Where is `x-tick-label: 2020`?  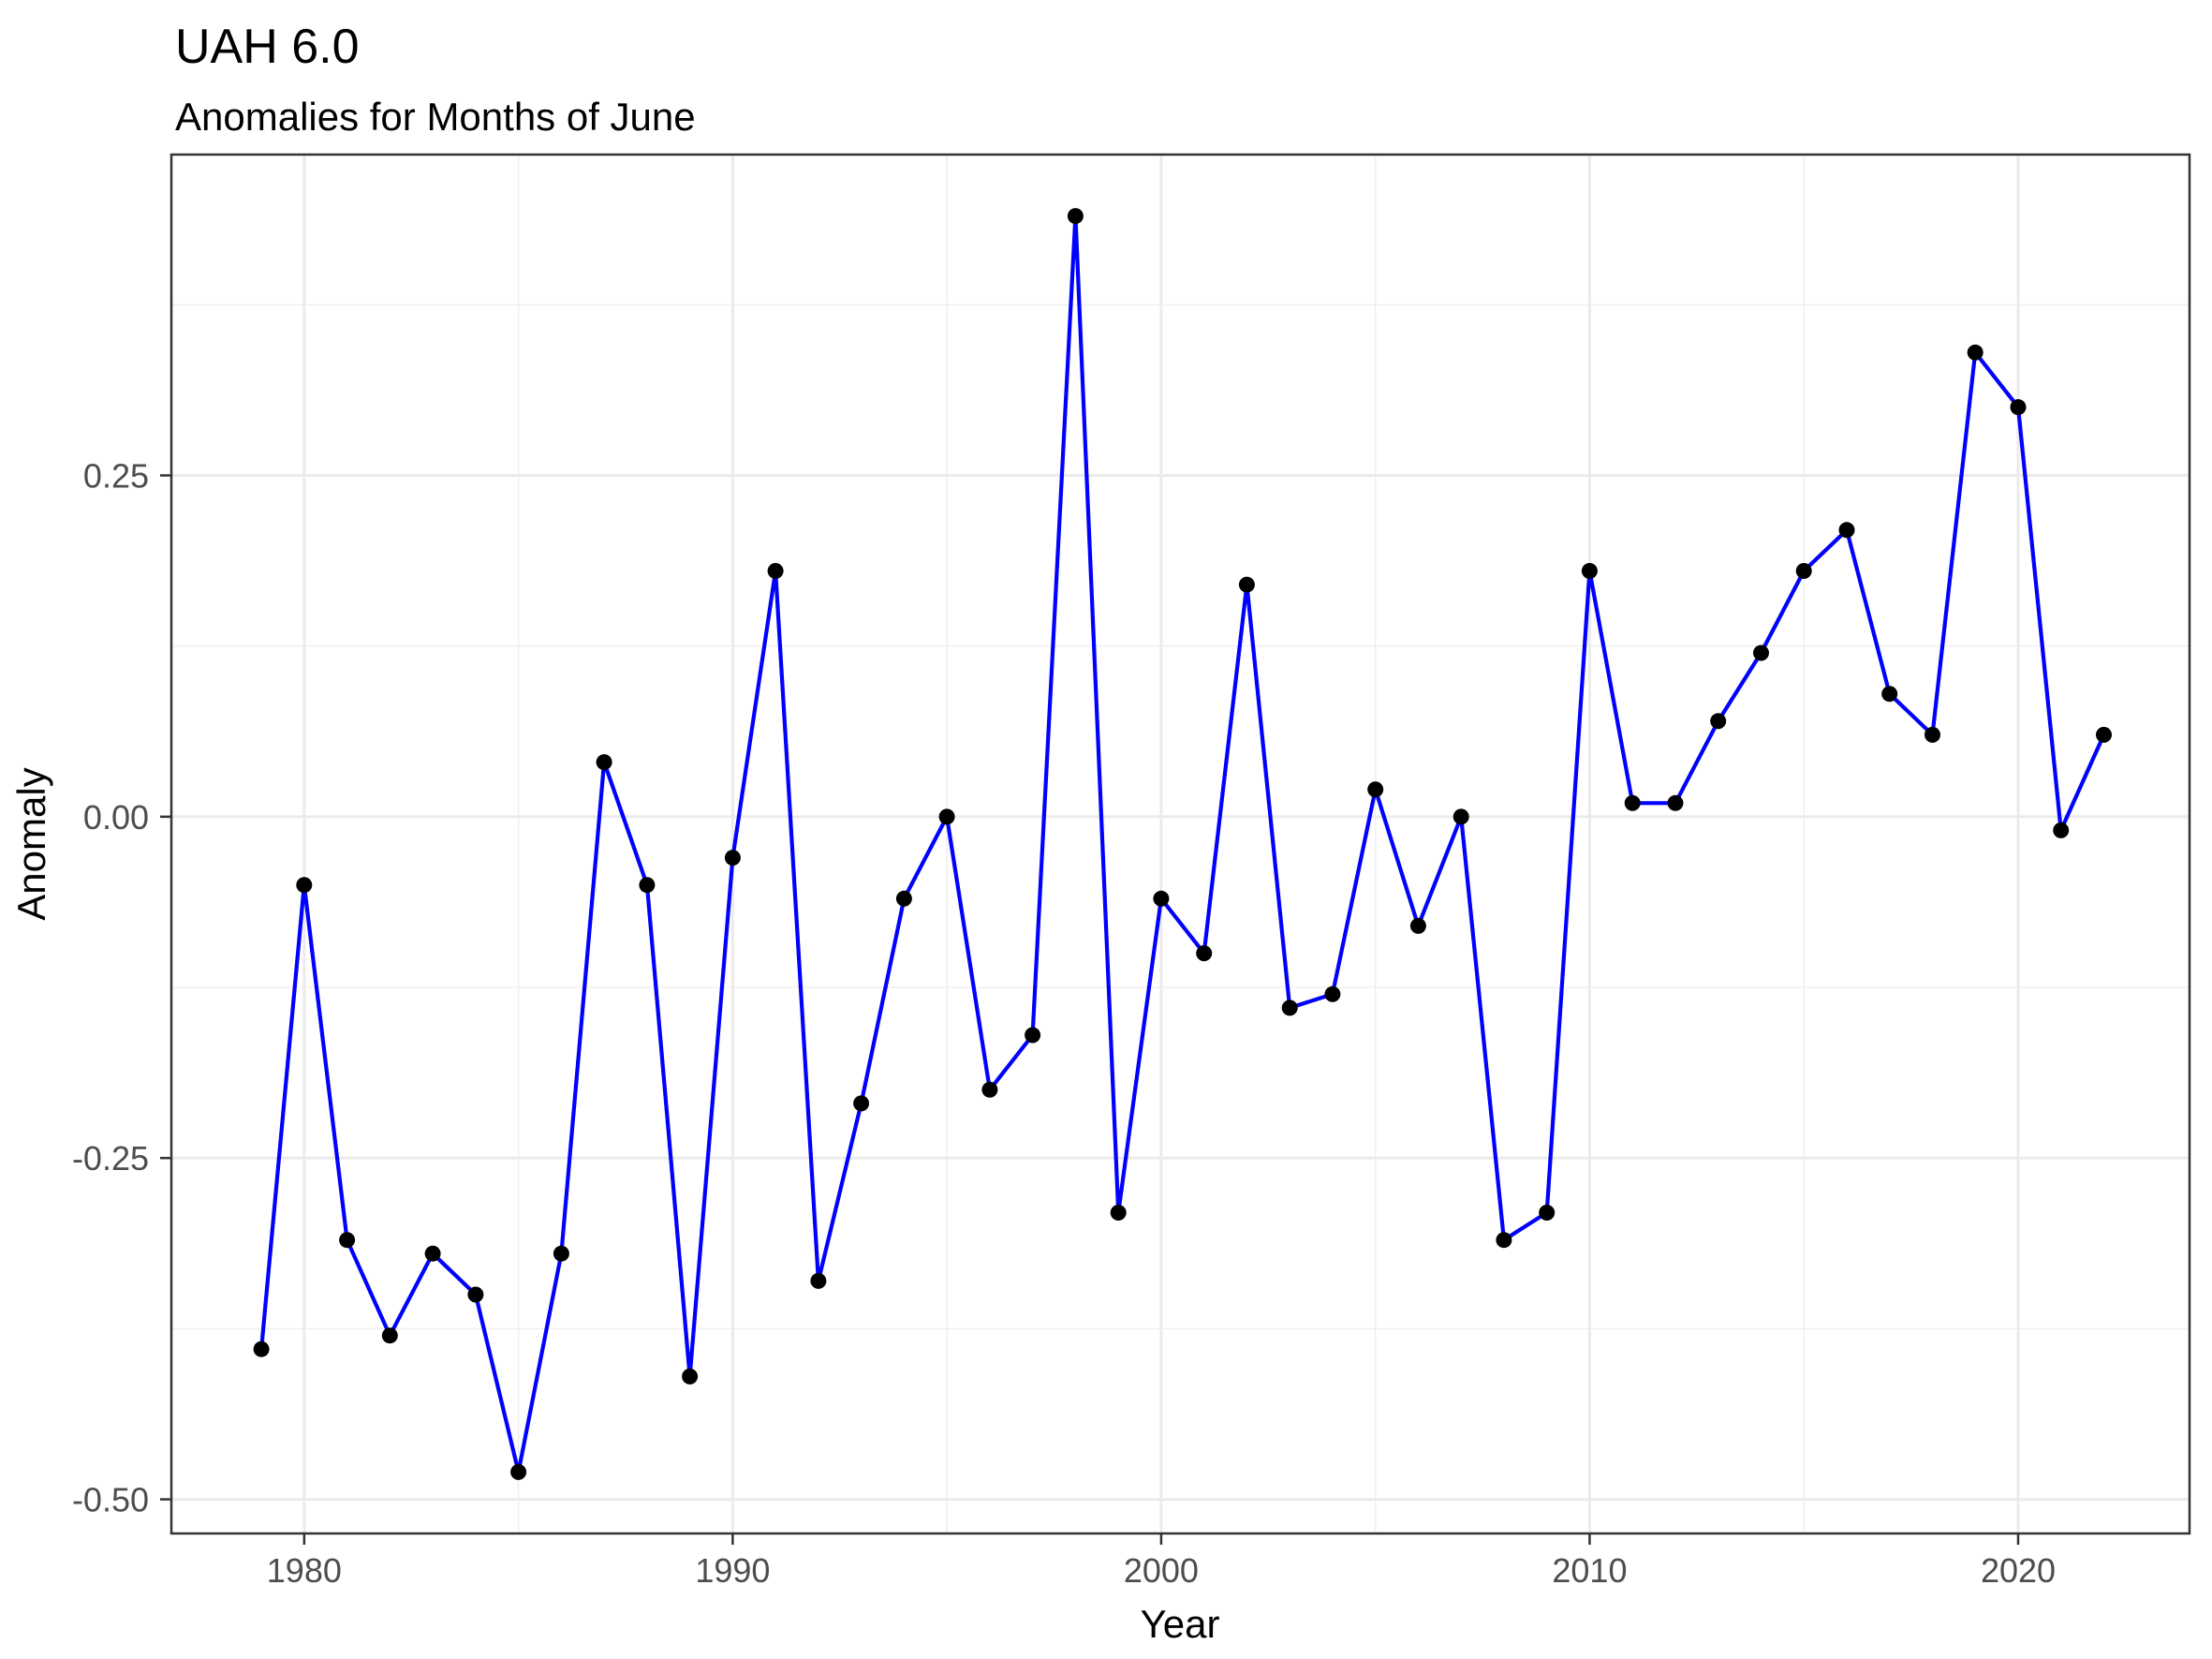
x-tick-label: 2020 is located at coordinates (2019, 1571).